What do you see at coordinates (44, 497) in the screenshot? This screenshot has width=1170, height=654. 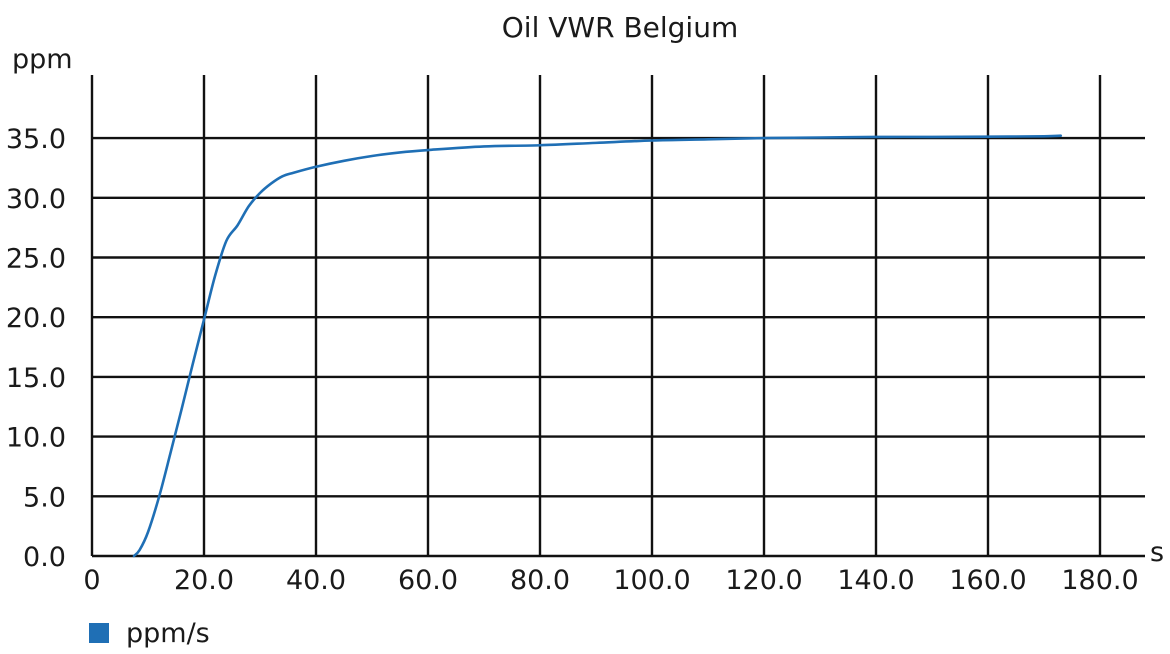 I see `y-tick-label: 5.0` at bounding box center [44, 497].